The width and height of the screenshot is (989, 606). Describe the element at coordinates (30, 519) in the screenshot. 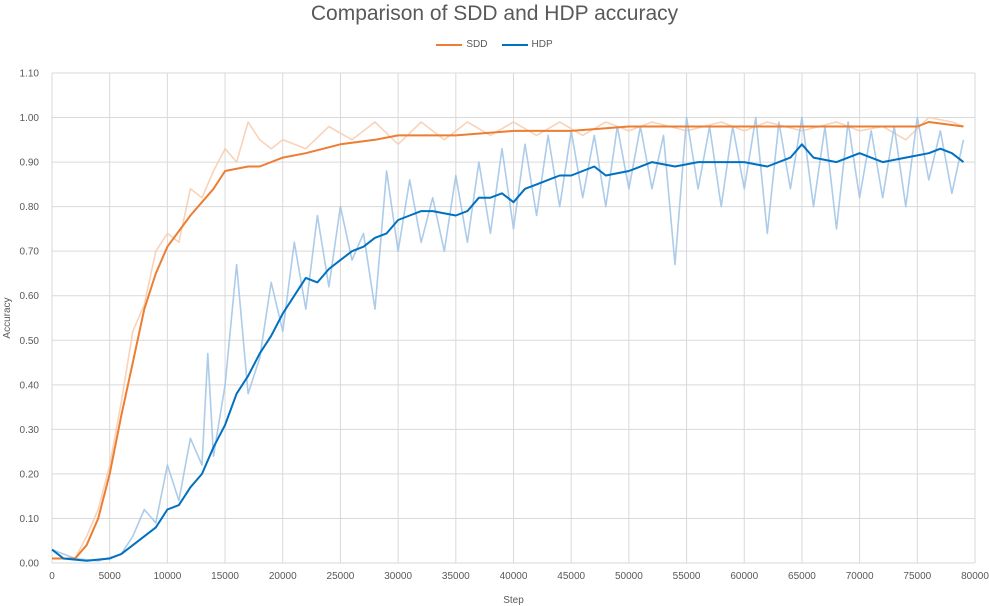

I see `y-tick-label: 0.10` at that location.